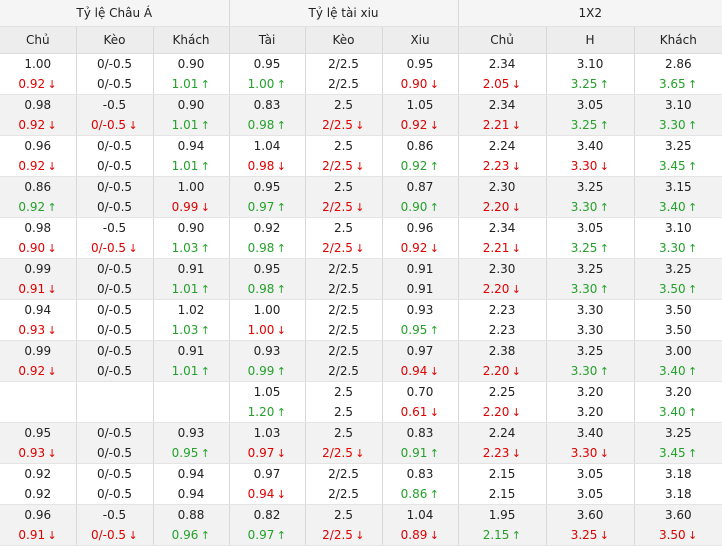  Describe the element at coordinates (191, 320) in the screenshot. I see `odds-cell-away: 1.02 1.03 ↑` at that location.